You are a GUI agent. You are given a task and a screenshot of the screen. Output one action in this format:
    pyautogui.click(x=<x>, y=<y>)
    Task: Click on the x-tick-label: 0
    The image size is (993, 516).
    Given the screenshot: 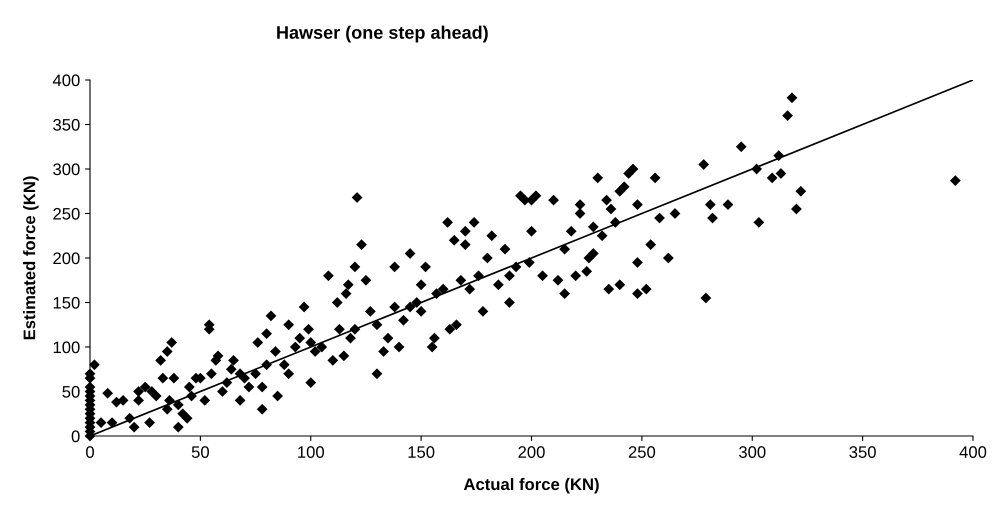 What is the action you would take?
    pyautogui.click(x=90, y=452)
    